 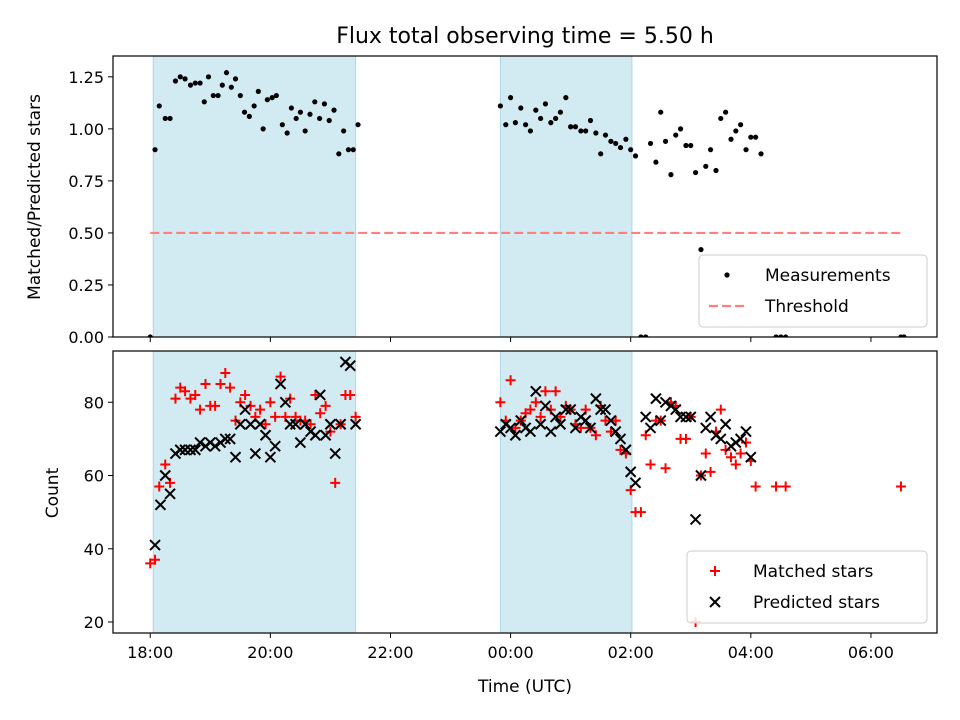 I want to click on legend: Matched stars Predicted stars, so click(x=807, y=587).